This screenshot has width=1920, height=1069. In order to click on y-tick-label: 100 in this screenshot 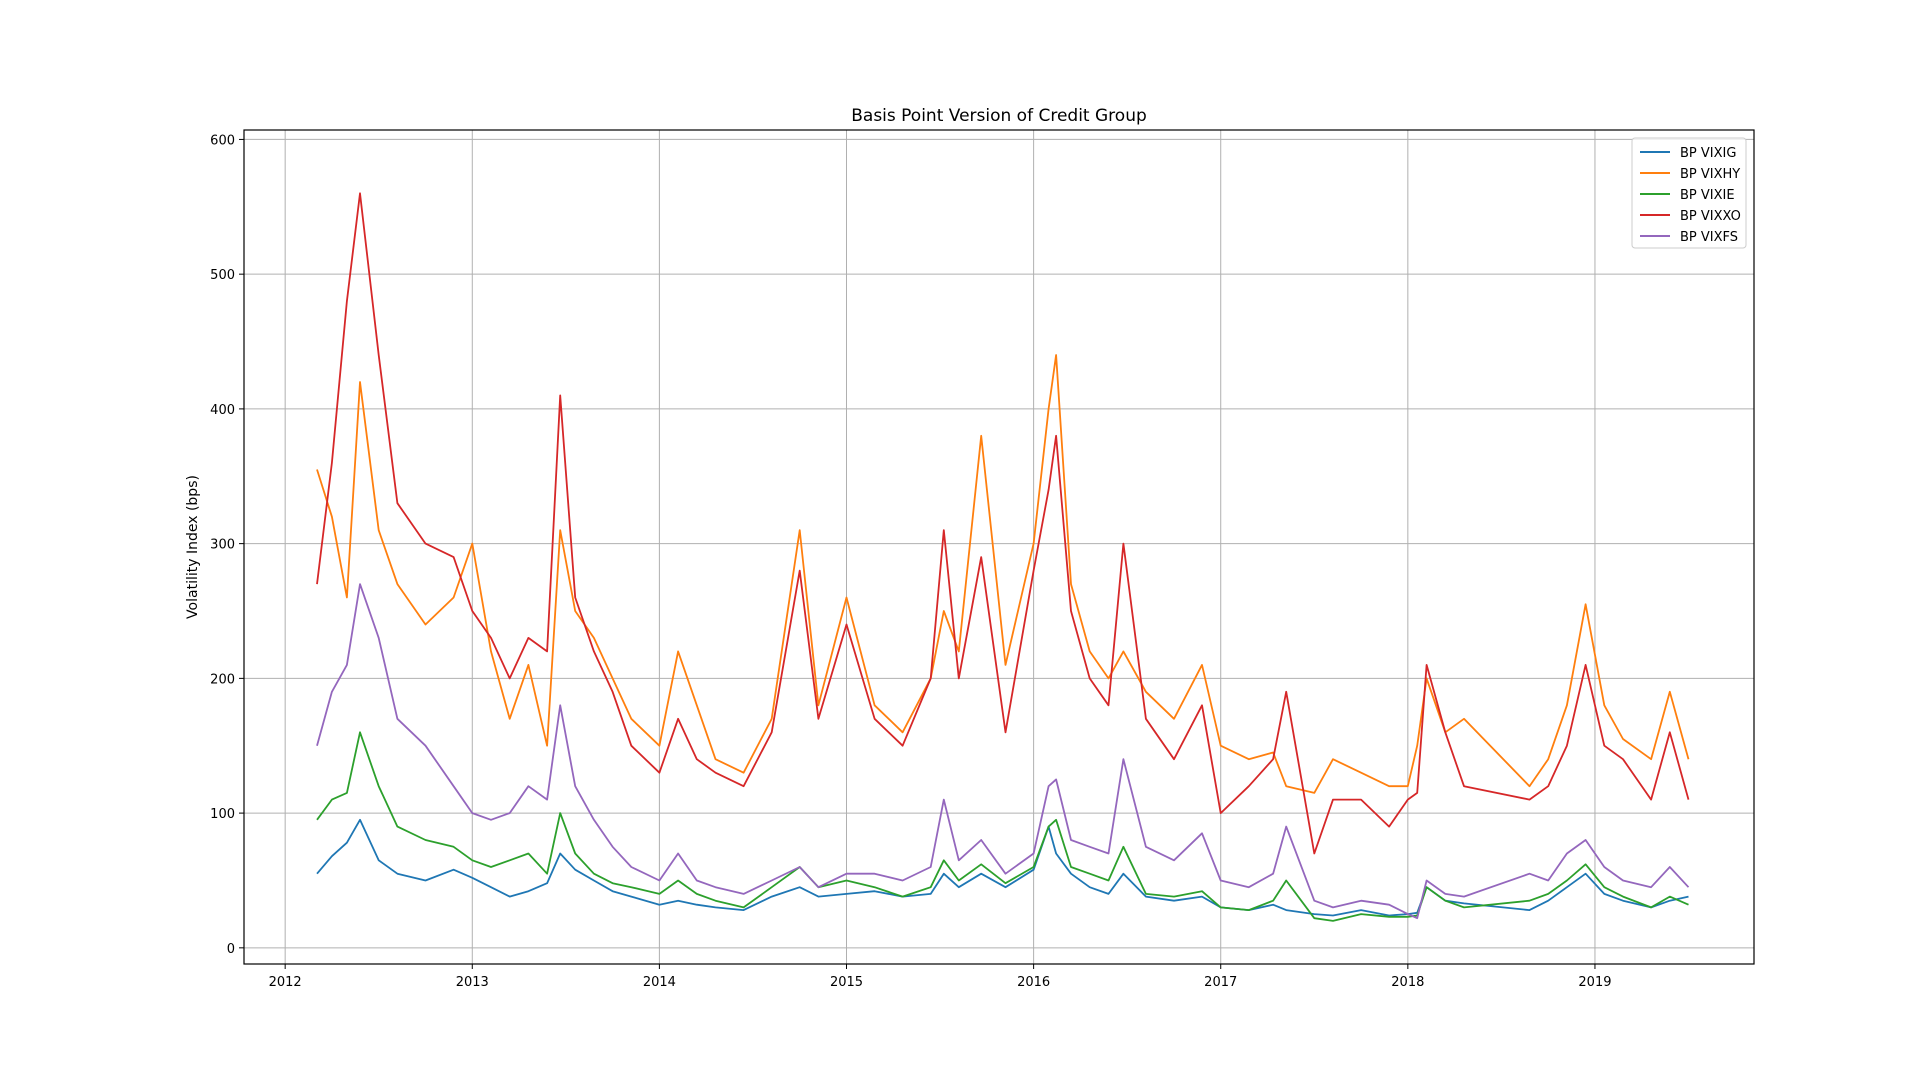, I will do `click(222, 814)`.